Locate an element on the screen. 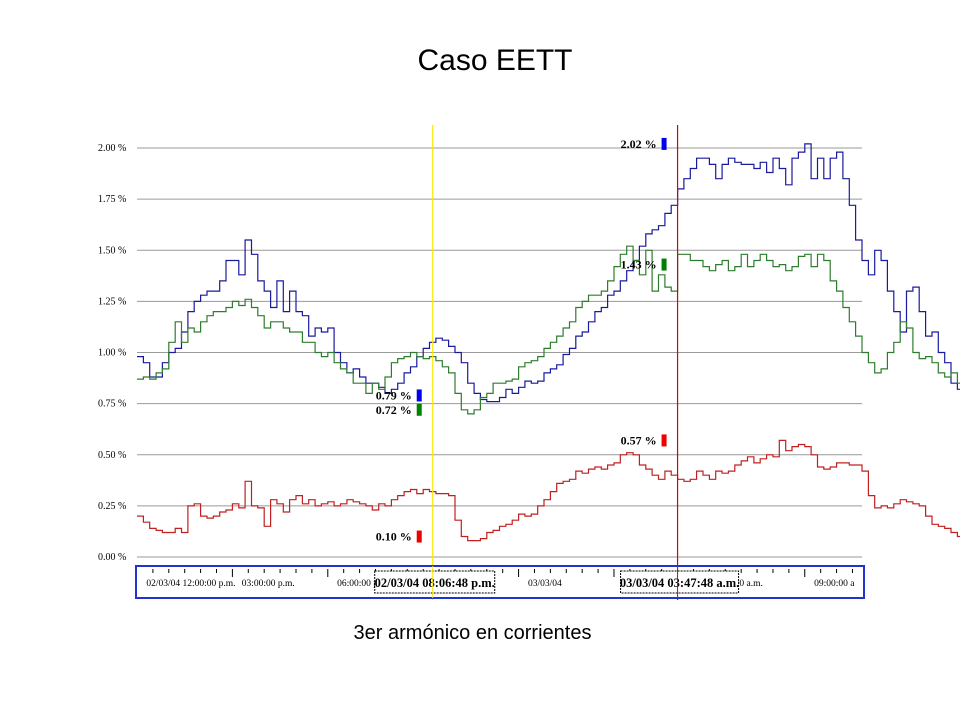 The height and width of the screenshot is (720, 960). cursor-2-time-box is located at coordinates (680, 582).